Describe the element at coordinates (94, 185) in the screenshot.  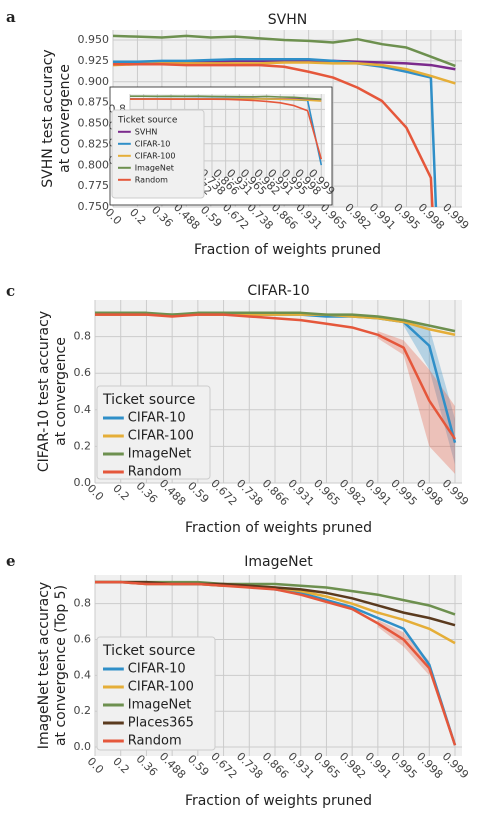
I see `y-tick-label: 0.775` at that location.